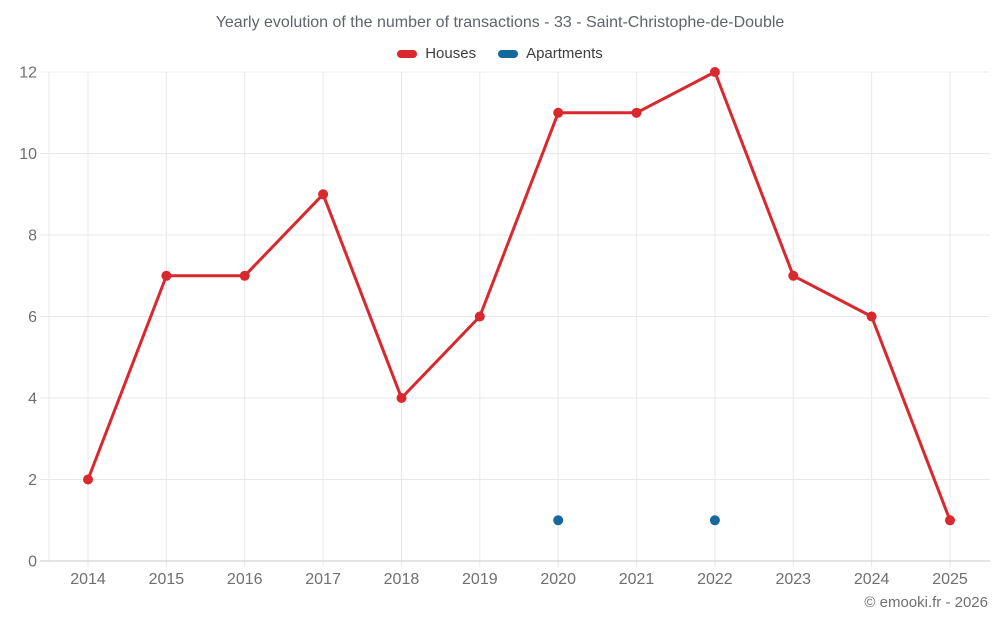 Image resolution: width=1000 pixels, height=625 pixels. What do you see at coordinates (28, 73) in the screenshot?
I see `y-axis-tick-label: 12` at bounding box center [28, 73].